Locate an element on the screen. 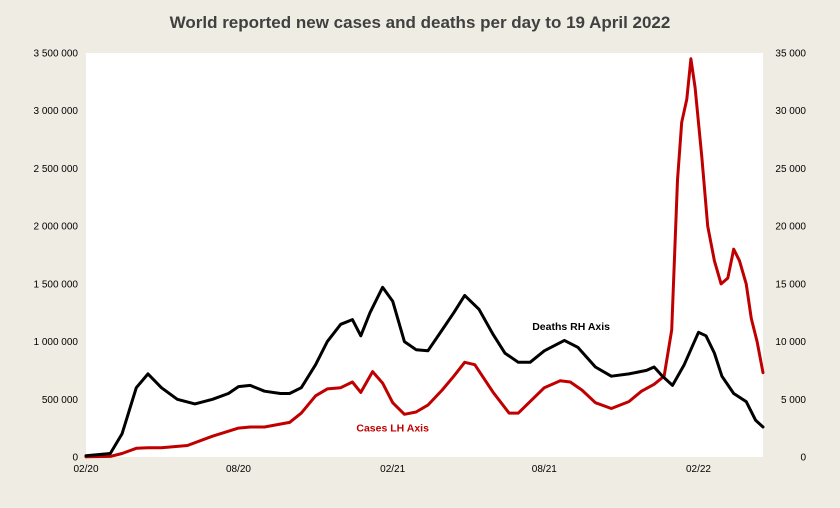  y-right-tick-label: 15 000 is located at coordinates (790, 284).